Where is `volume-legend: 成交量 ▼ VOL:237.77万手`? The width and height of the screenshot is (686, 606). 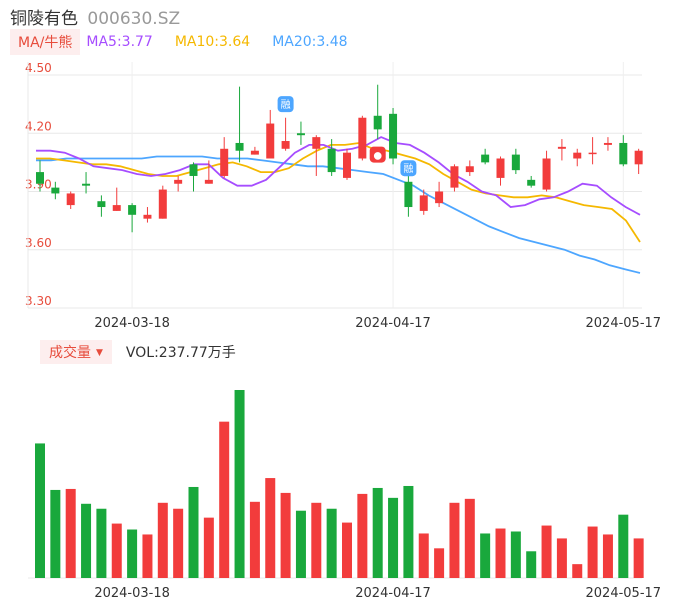 volume-legend: 成交量 ▼ VOL:237.77万手 is located at coordinates (138, 352).